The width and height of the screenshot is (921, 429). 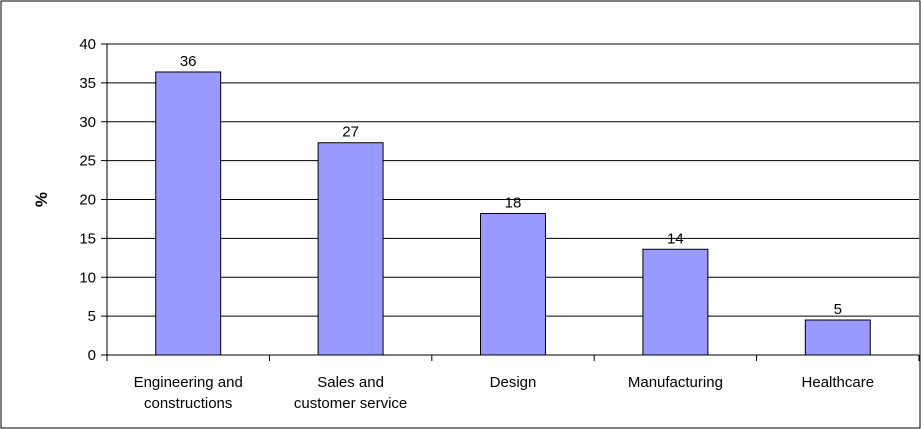 I want to click on x-tick-label: Design, so click(x=513, y=382).